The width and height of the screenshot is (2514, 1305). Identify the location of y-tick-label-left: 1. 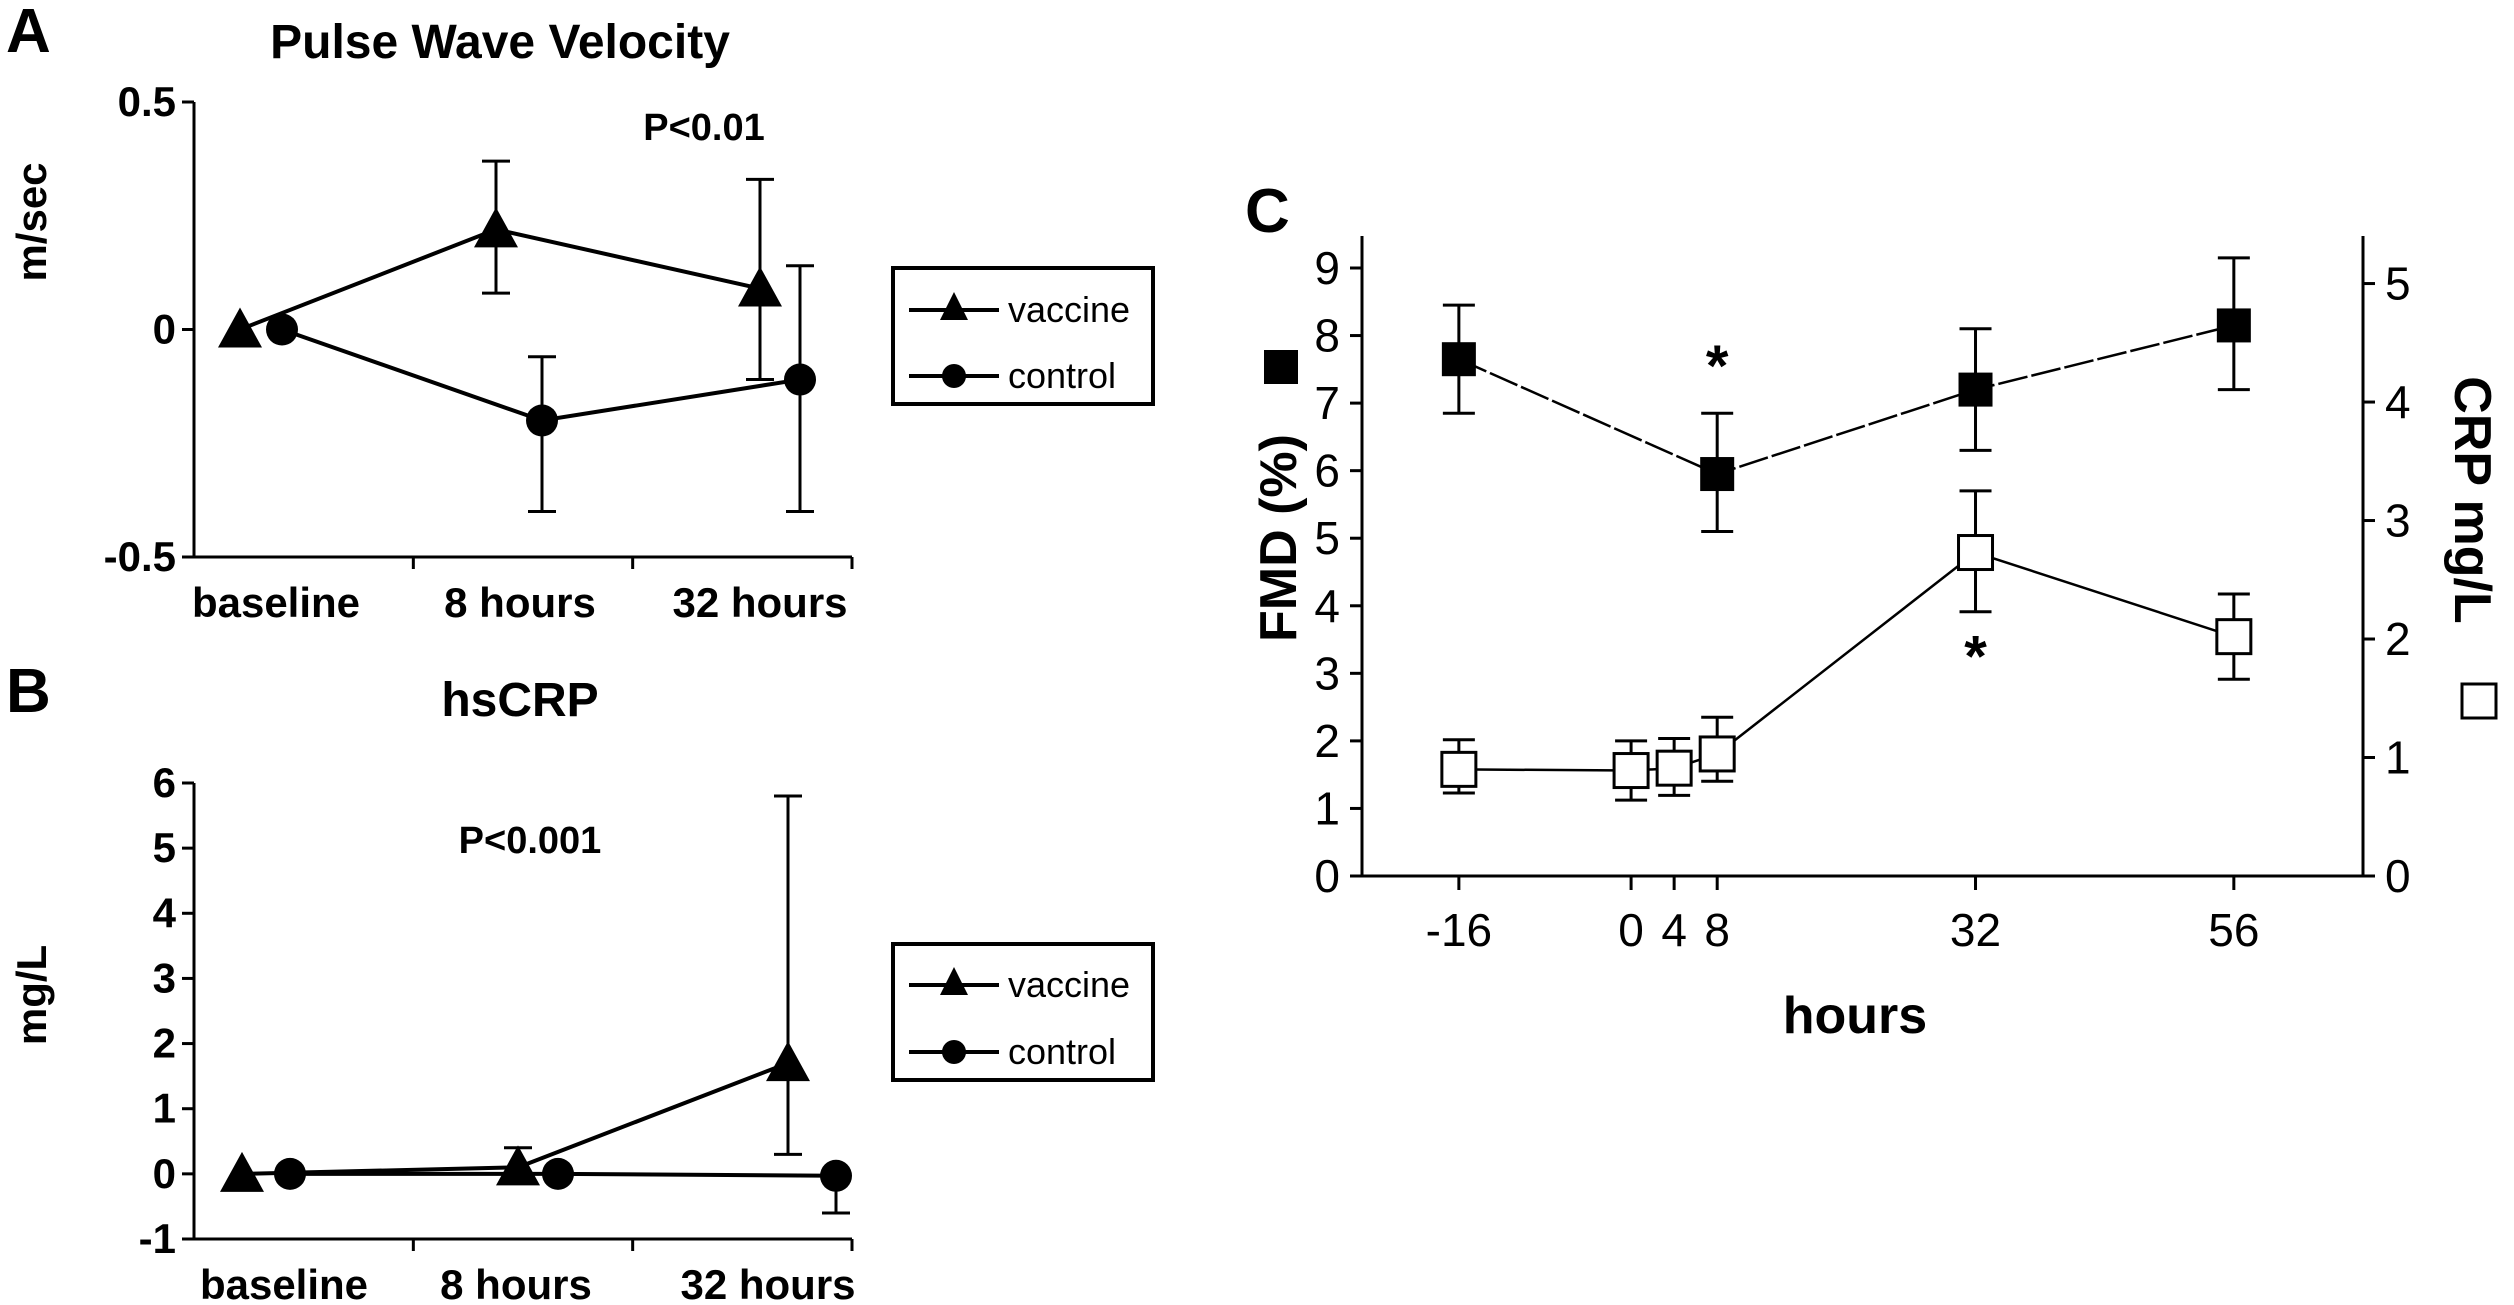
(1327, 808).